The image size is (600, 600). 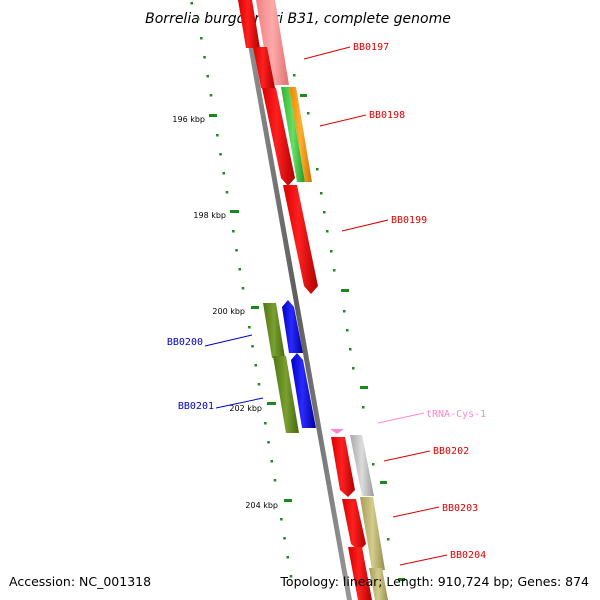 I want to click on kbp-label-202: 202 kbp, so click(x=245, y=408).